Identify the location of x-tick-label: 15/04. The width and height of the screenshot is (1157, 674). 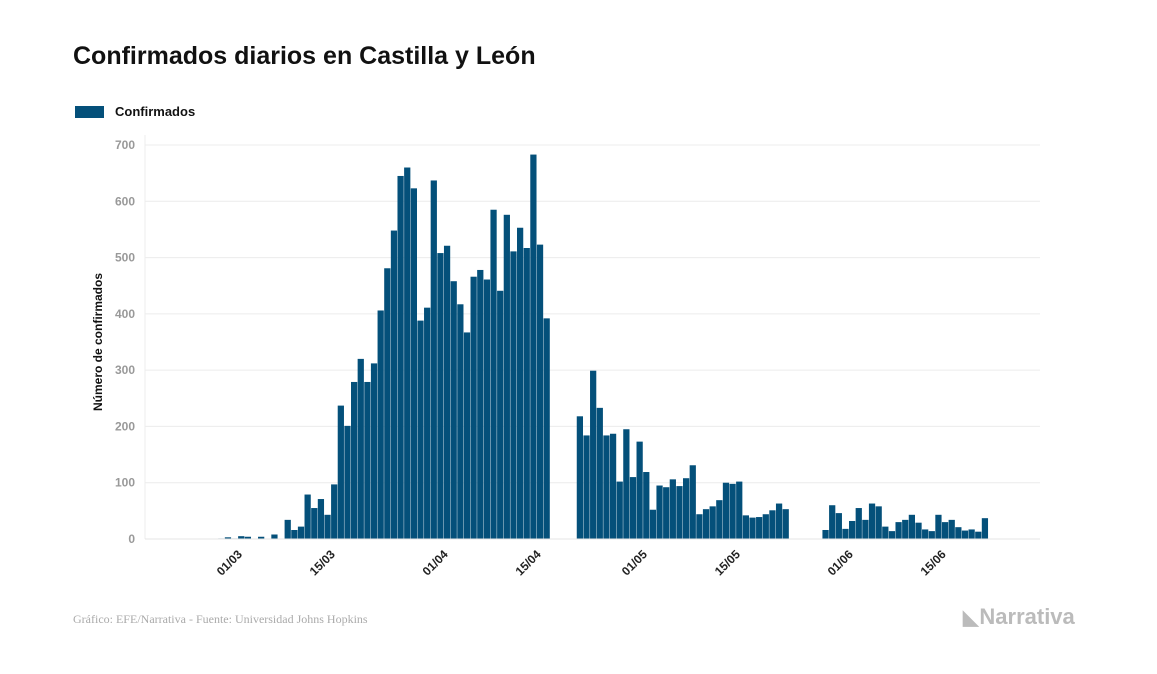
(528, 562).